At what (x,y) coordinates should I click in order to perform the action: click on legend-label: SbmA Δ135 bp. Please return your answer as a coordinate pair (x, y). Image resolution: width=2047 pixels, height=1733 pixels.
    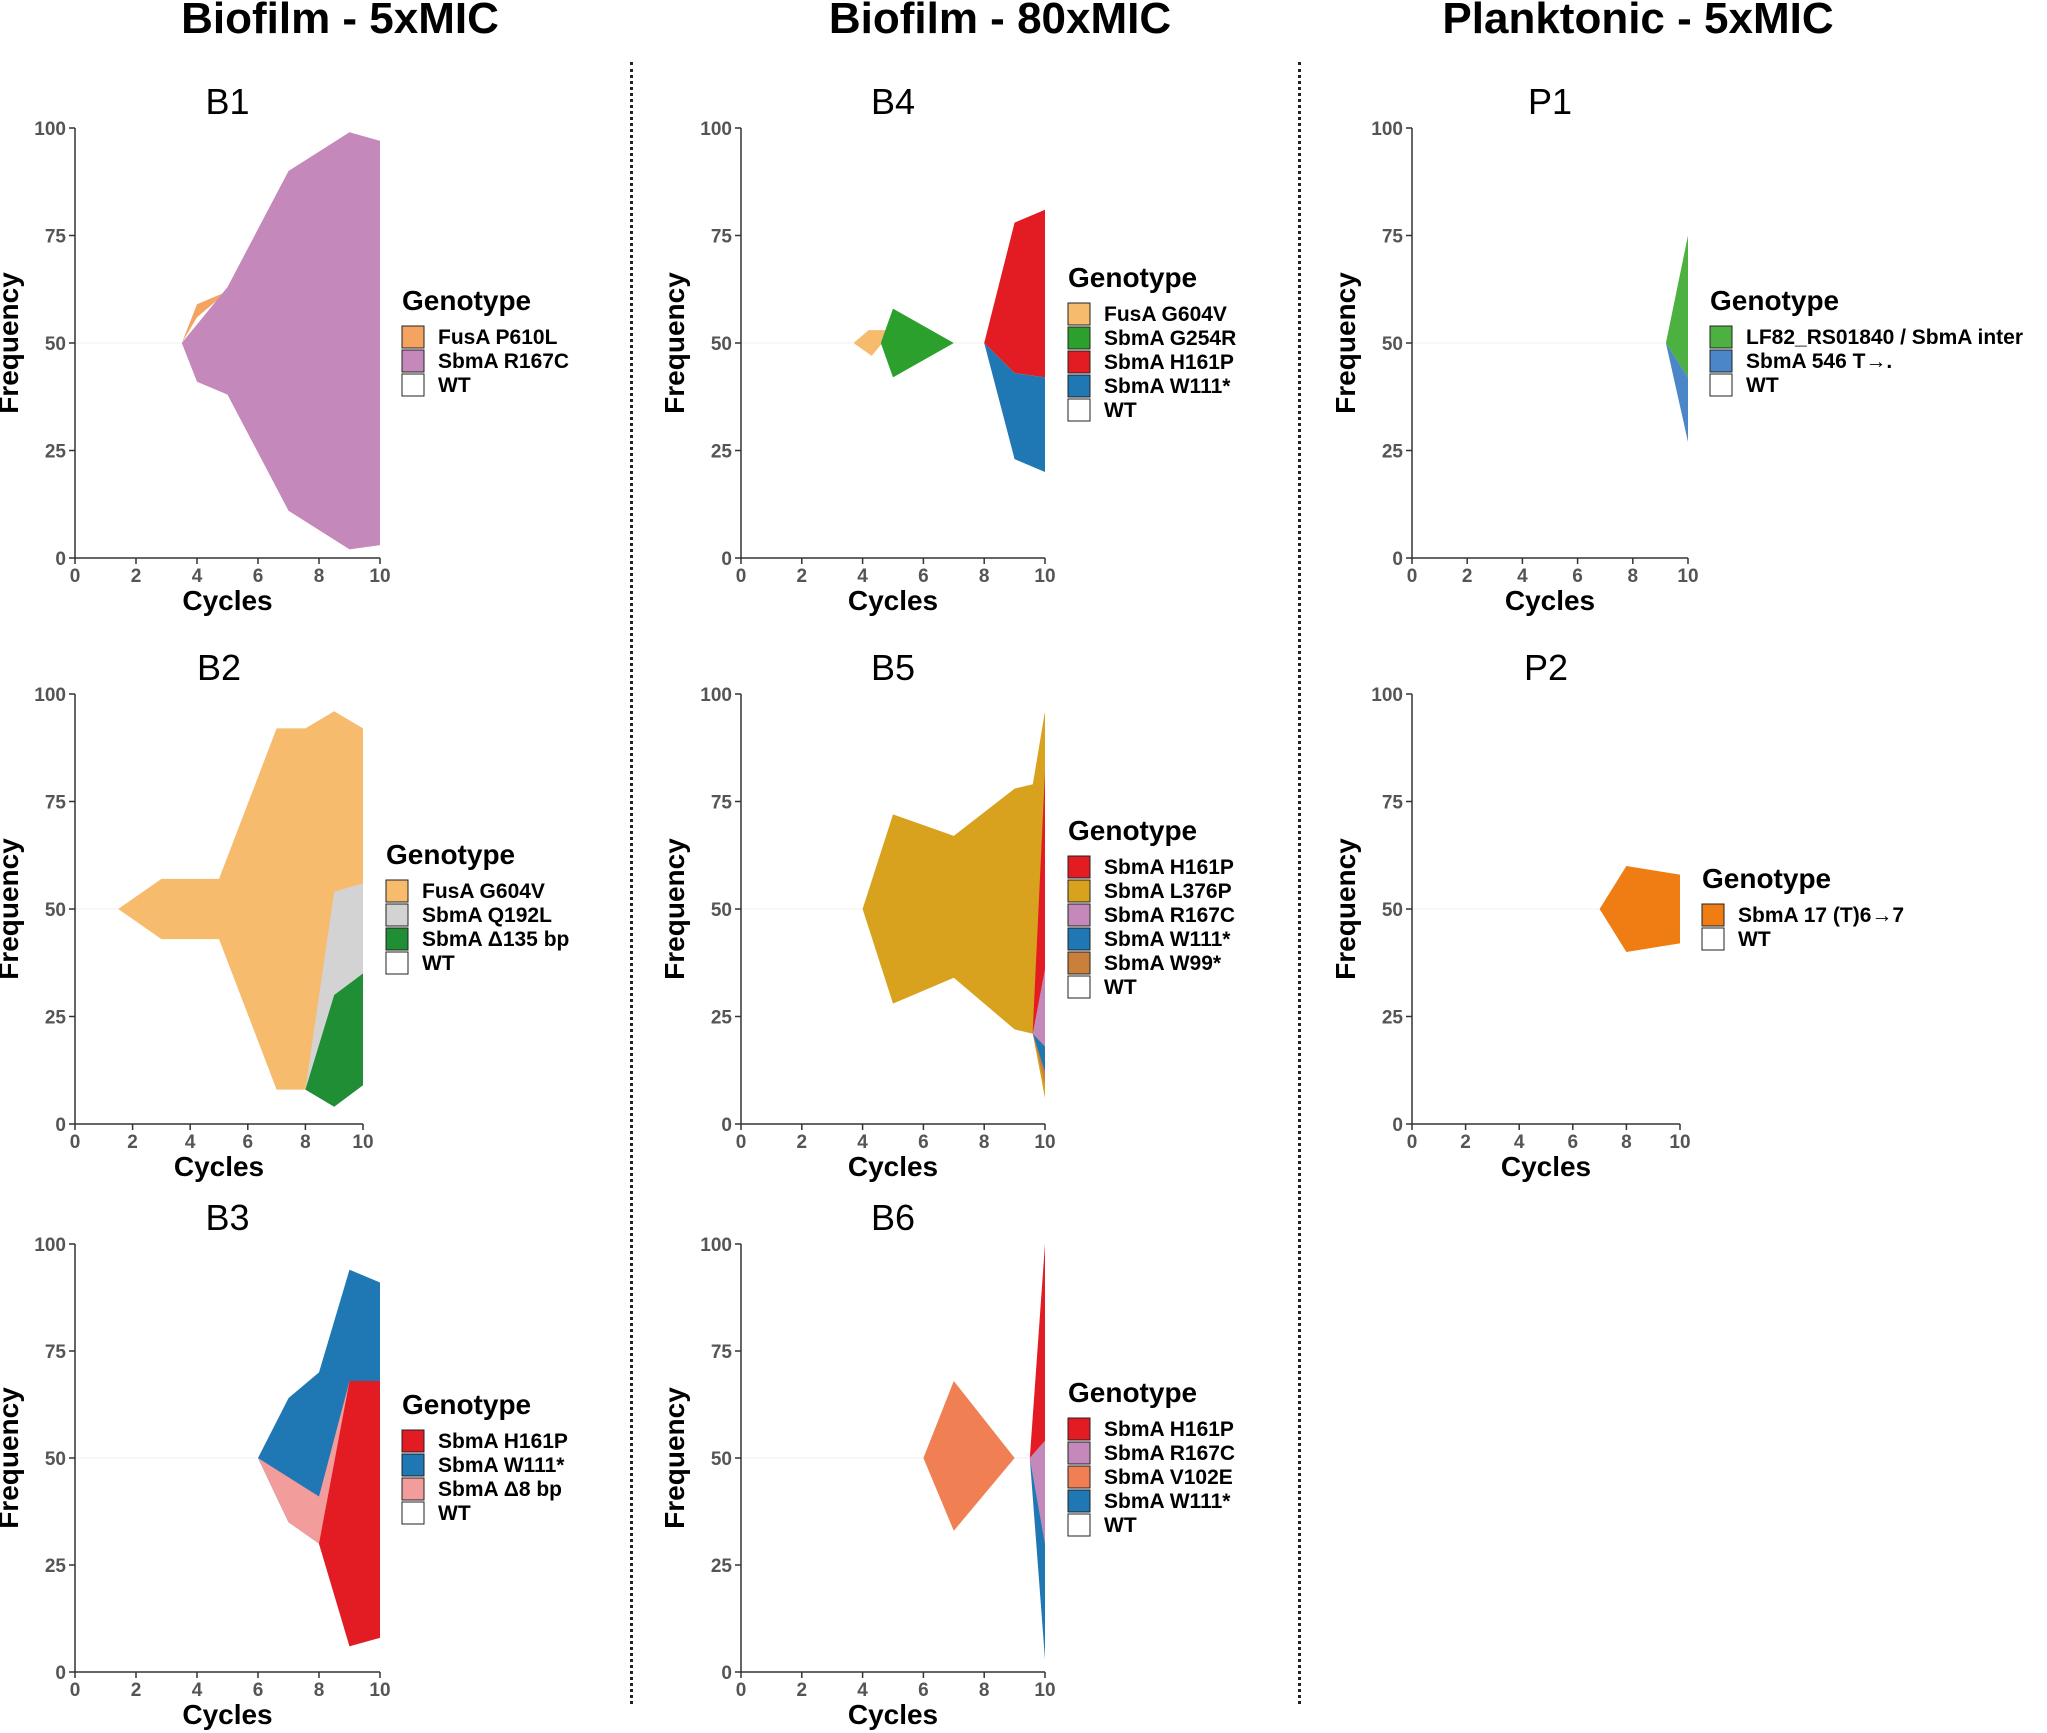
    Looking at the image, I should click on (495, 939).